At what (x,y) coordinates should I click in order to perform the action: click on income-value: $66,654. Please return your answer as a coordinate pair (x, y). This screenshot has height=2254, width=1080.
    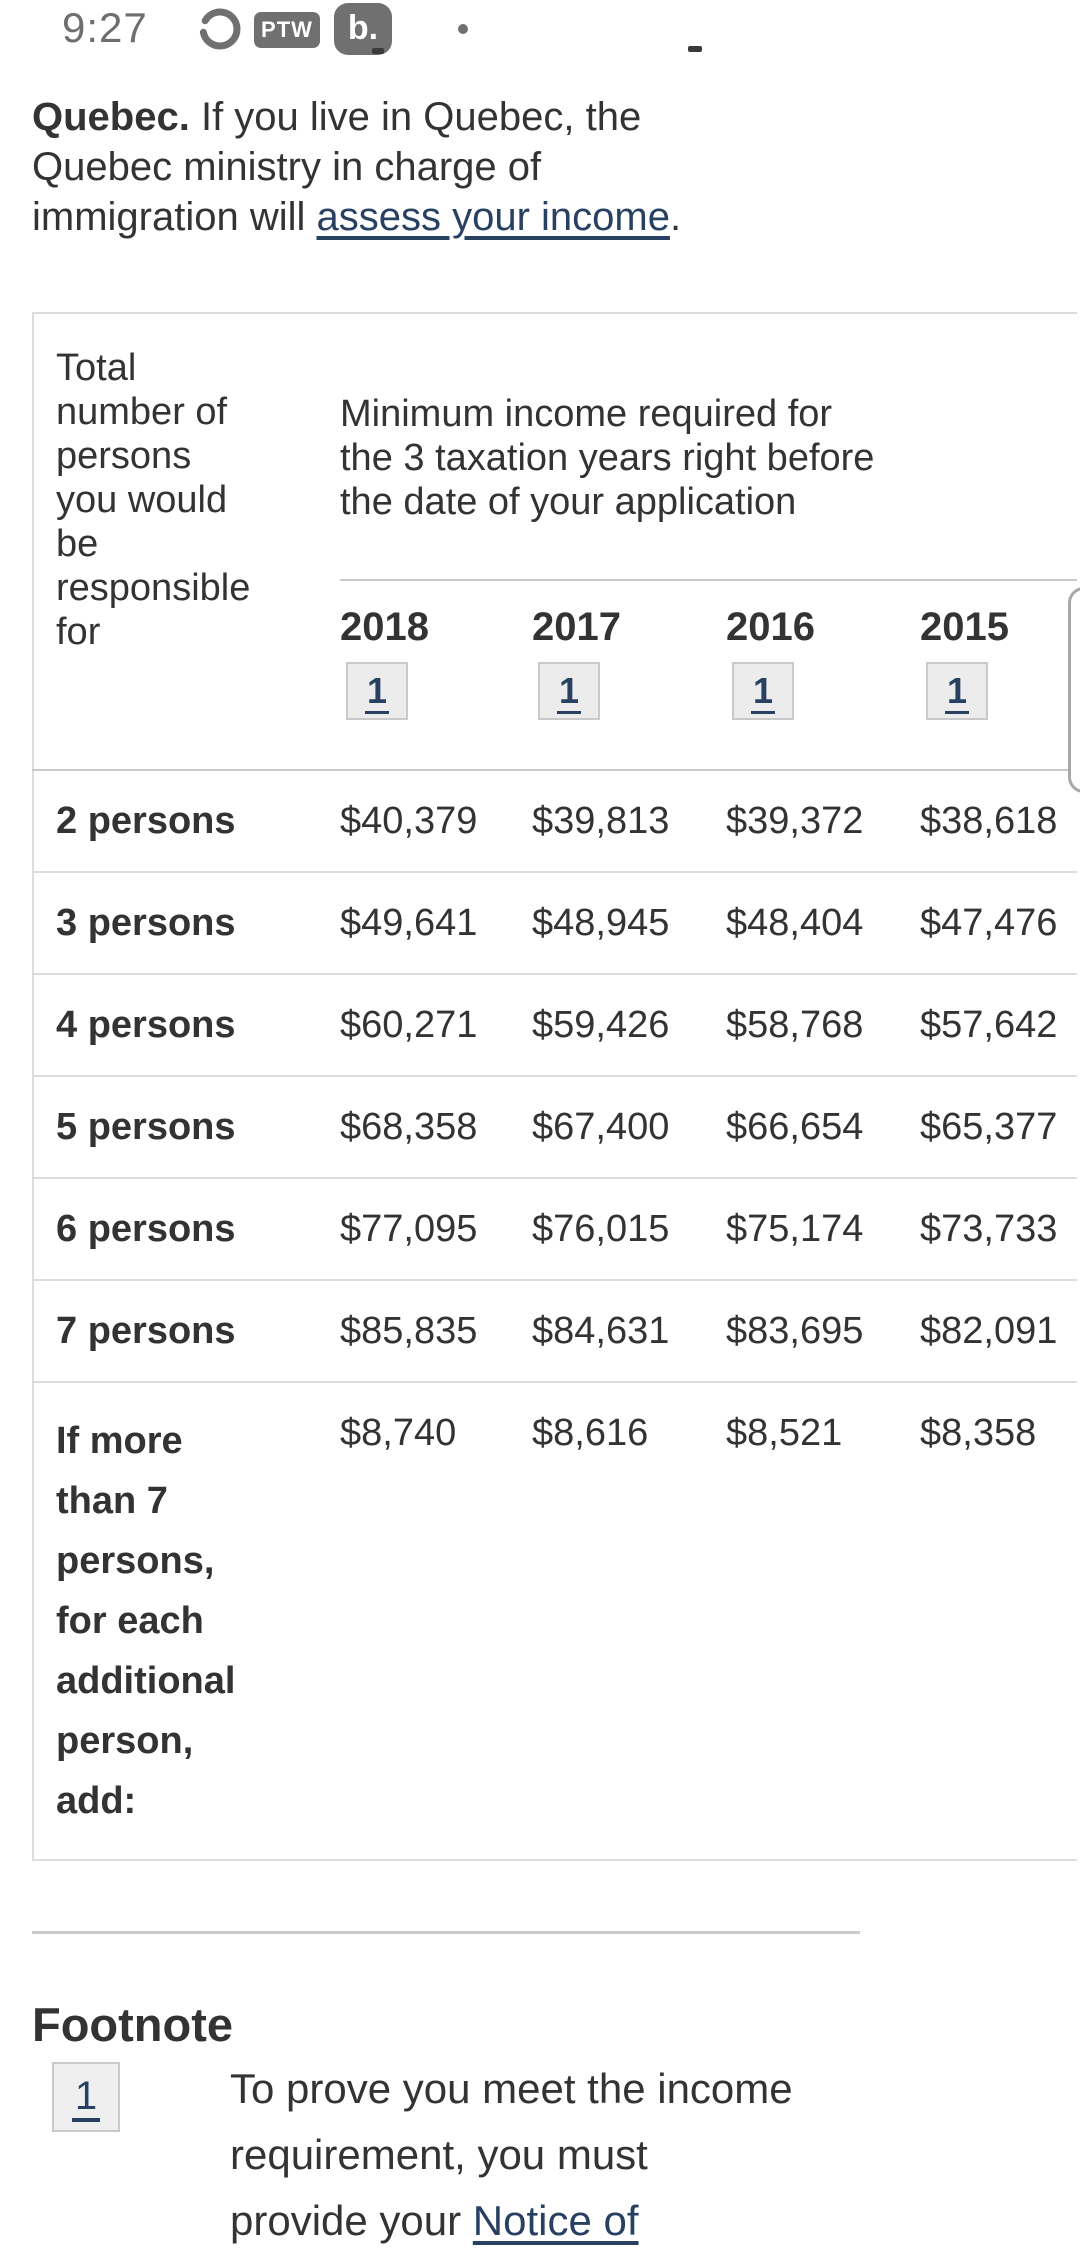
    Looking at the image, I should click on (823, 1127).